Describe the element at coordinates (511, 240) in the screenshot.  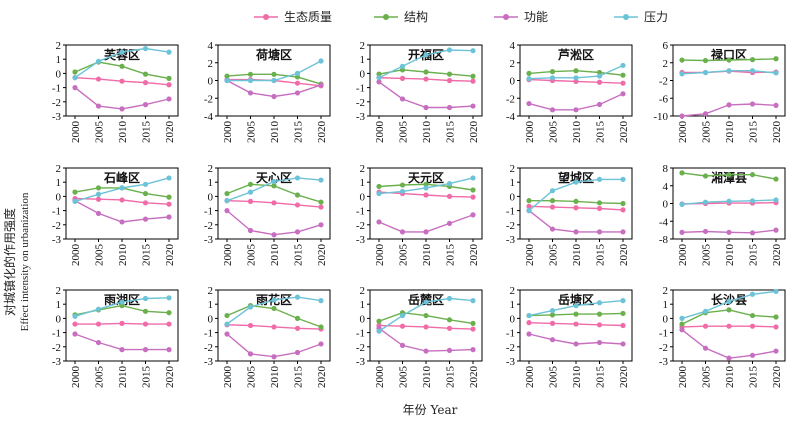
I see `y-tick-label: -3` at that location.